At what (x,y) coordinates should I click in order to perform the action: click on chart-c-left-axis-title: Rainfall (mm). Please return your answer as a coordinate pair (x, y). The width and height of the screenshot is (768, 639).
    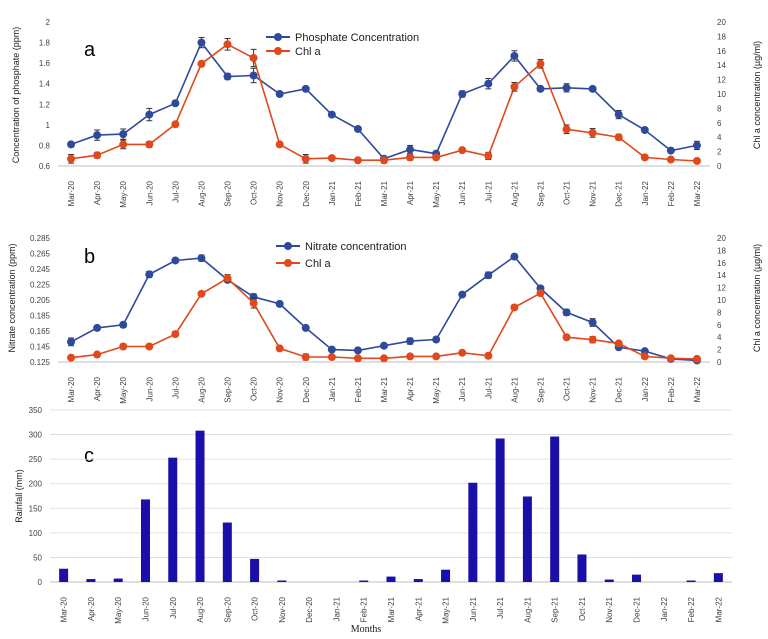
    Looking at the image, I should click on (19, 496).